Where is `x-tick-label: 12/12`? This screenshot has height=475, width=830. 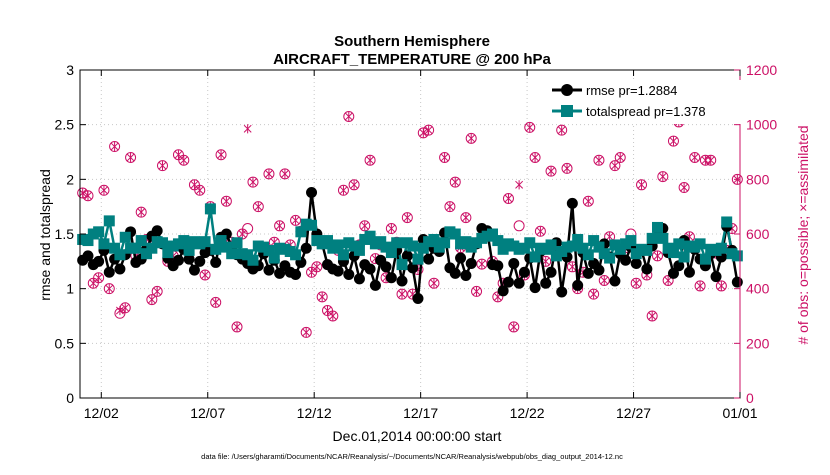 x-tick-label: 12/12 is located at coordinates (314, 413).